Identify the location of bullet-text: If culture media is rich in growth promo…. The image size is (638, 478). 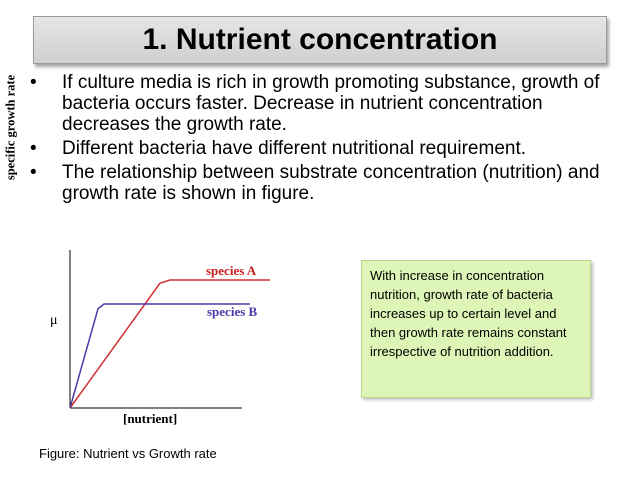
(331, 103).